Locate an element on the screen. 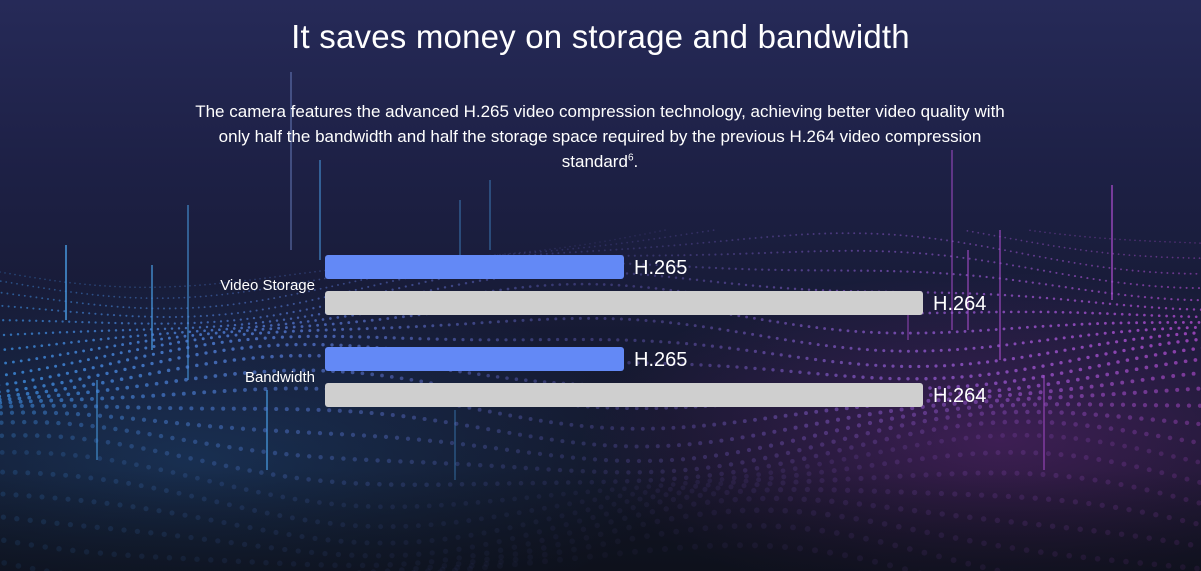 The width and height of the screenshot is (1201, 571). category-label: Video Storage is located at coordinates (267, 285).